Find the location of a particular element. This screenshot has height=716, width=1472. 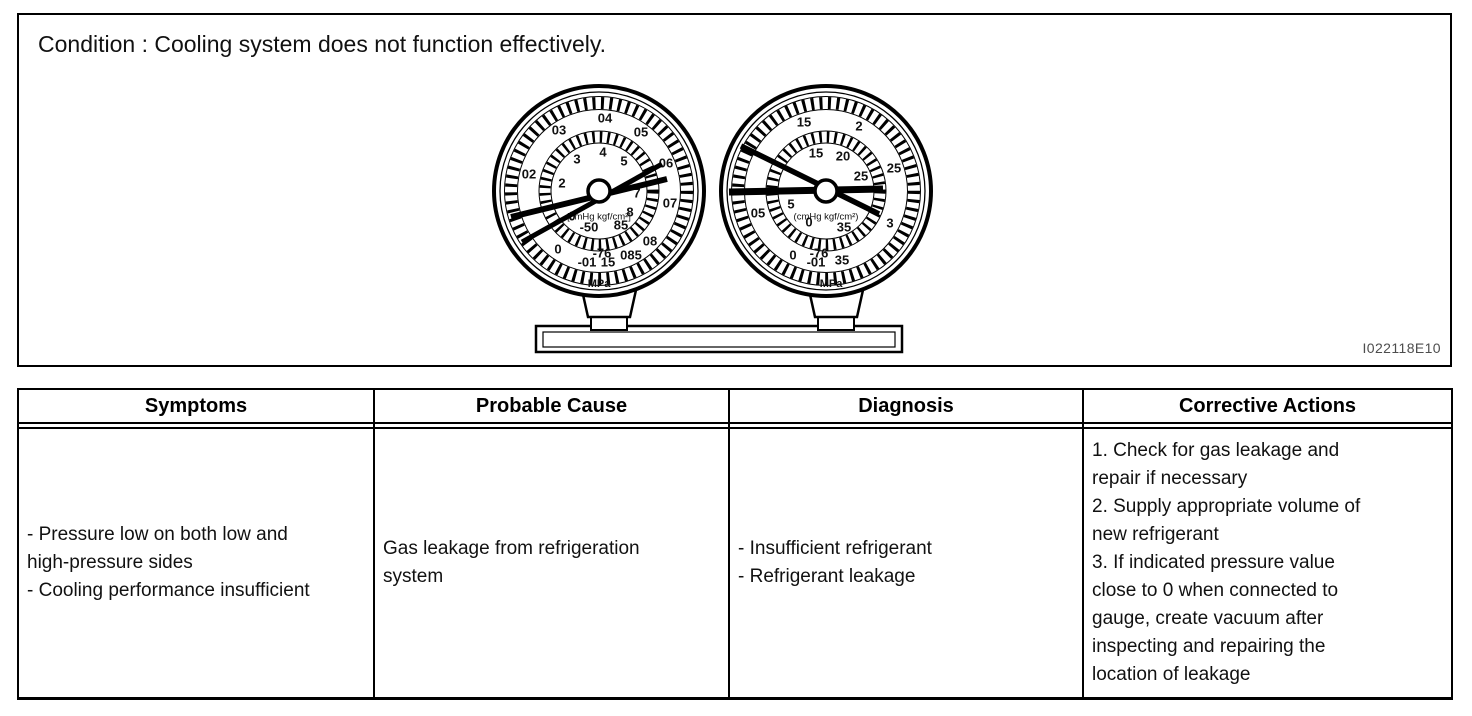

low-gauge-inner-label: 4 is located at coordinates (603, 151).